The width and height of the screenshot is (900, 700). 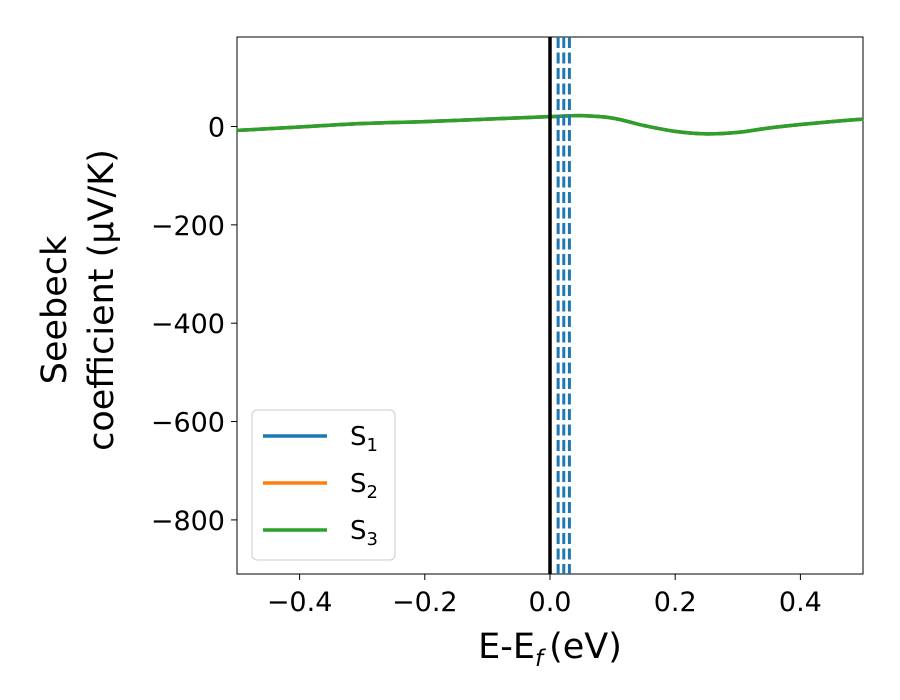 I want to click on series-layer, so click(x=550, y=124).